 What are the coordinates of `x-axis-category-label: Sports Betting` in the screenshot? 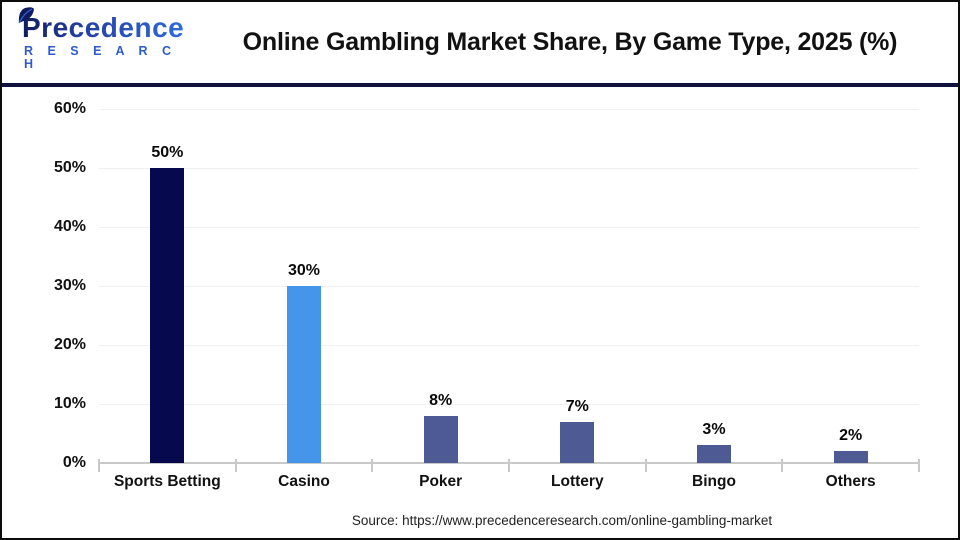 It's located at (167, 481).